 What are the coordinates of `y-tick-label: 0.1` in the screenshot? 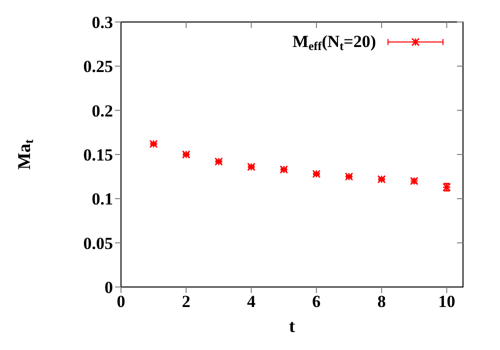 It's located at (102, 199).